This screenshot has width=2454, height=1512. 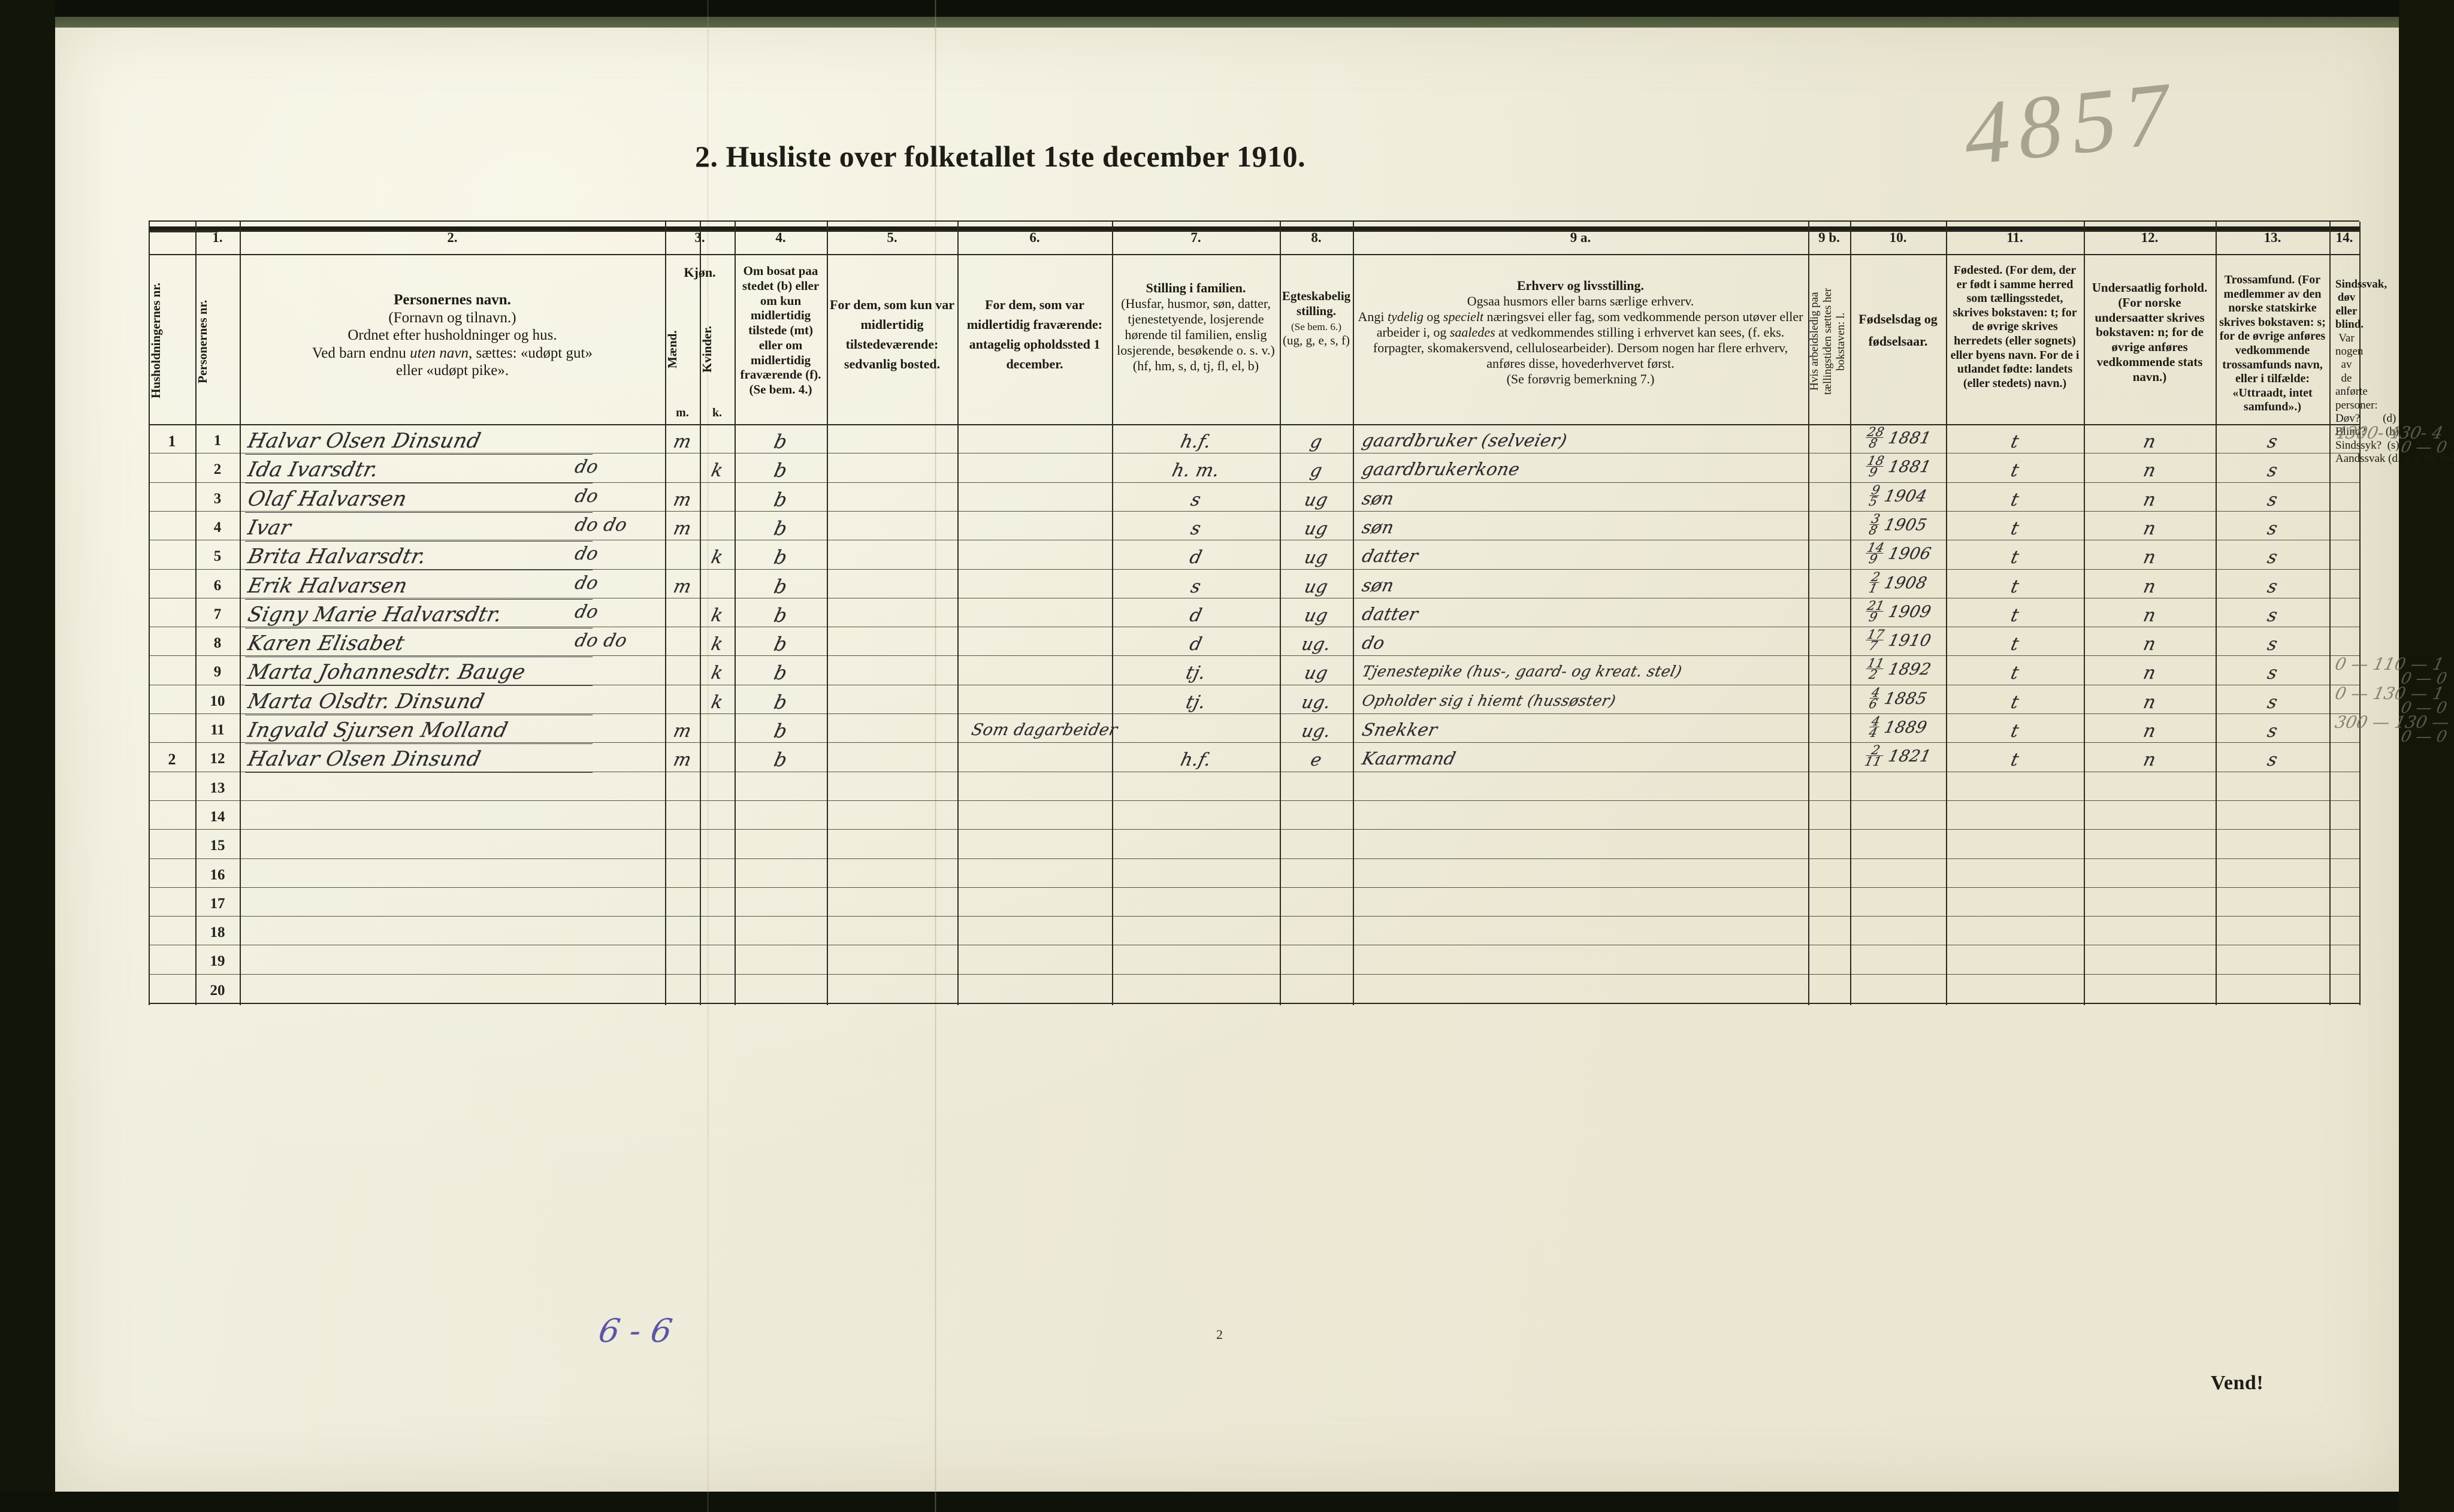 I want to click on birth-date-cell: 14 9 1906, so click(x=1899, y=553).